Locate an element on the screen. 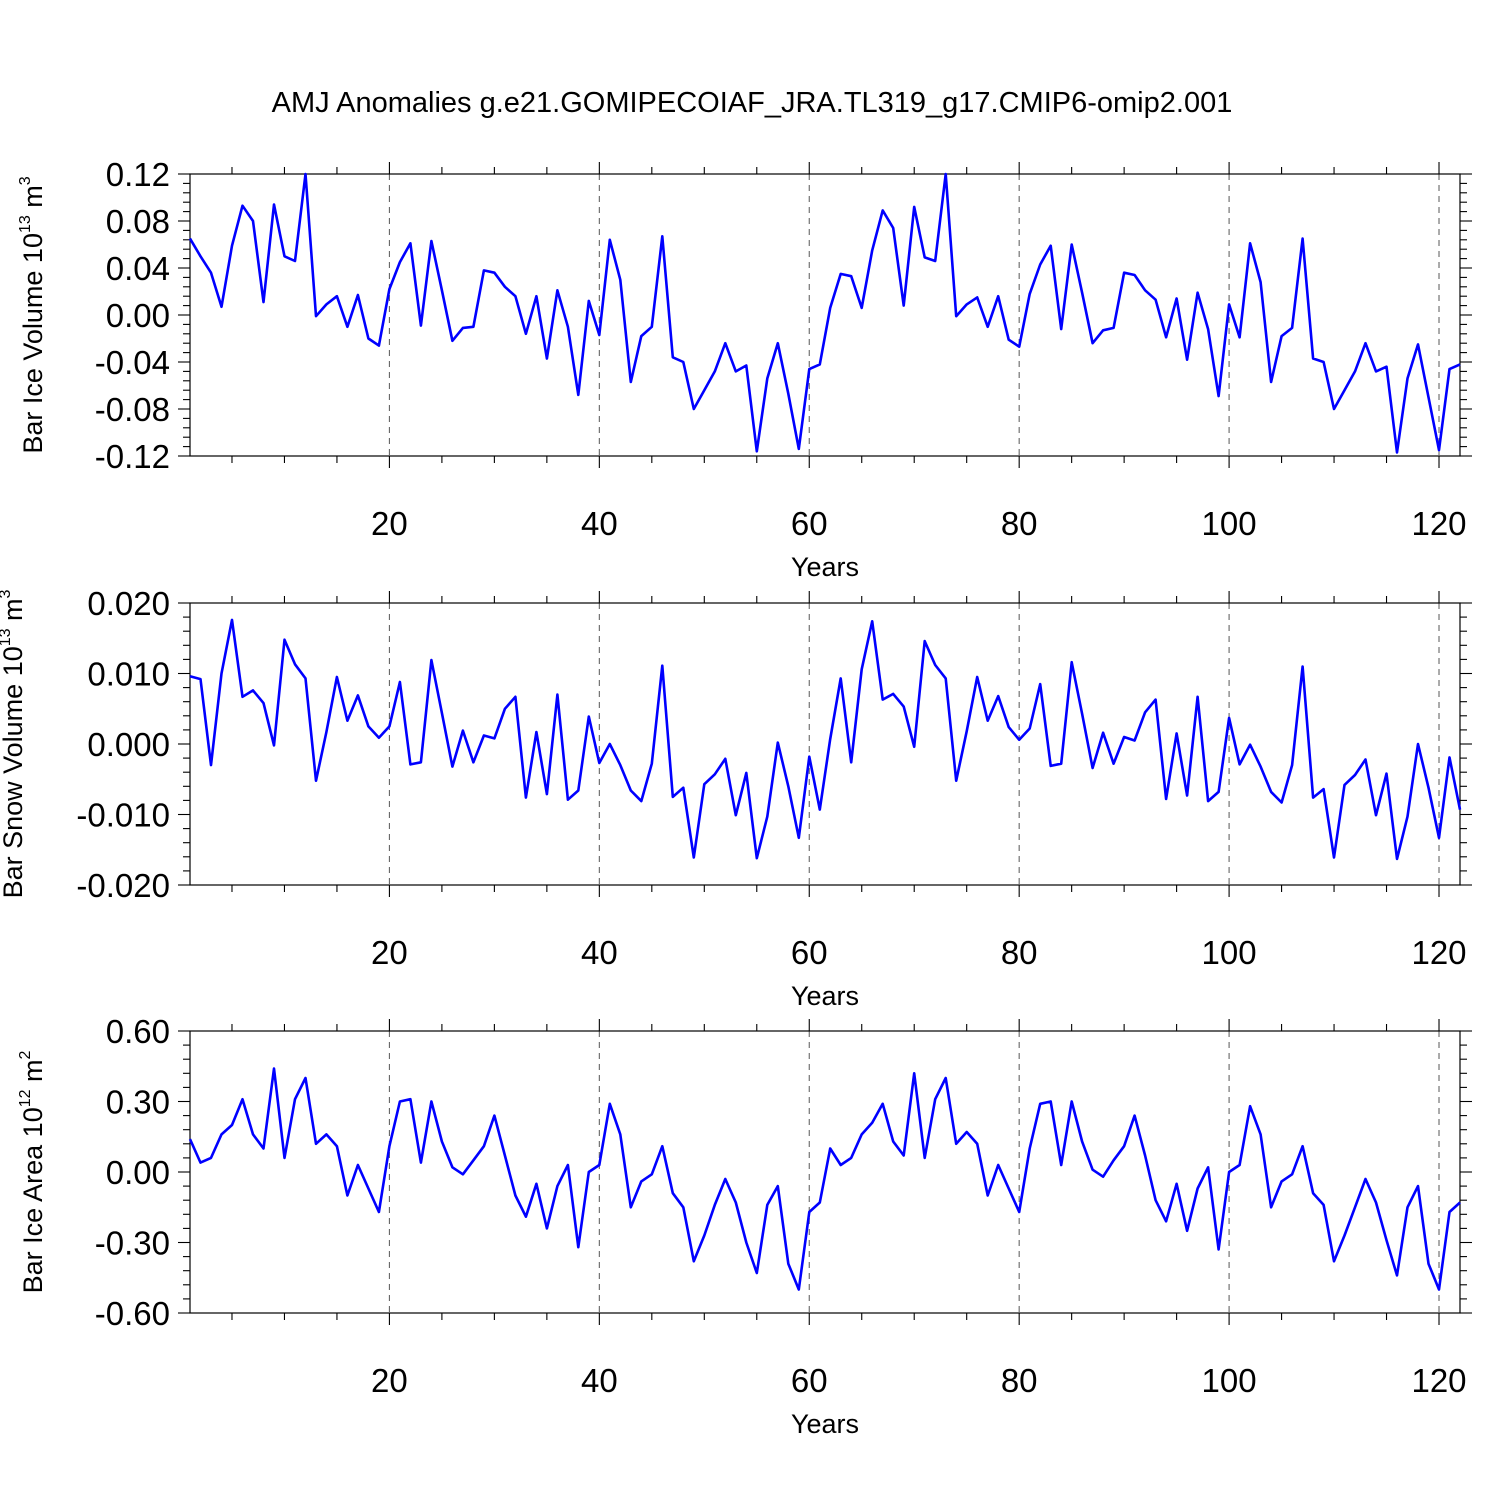 This screenshot has width=1500, height=1500. y-tick-label: 0.30 is located at coordinates (138, 1102).